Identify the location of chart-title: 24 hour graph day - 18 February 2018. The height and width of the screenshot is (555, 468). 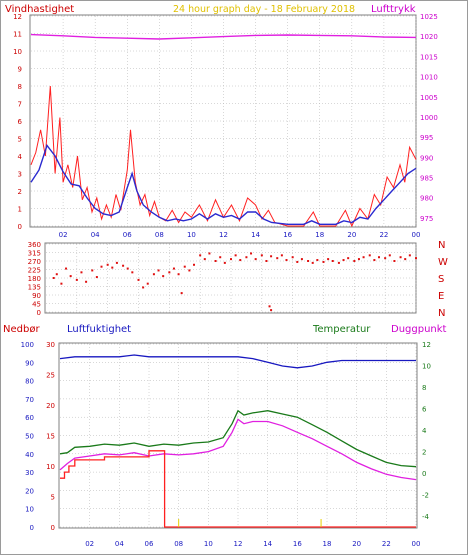
(264, 9).